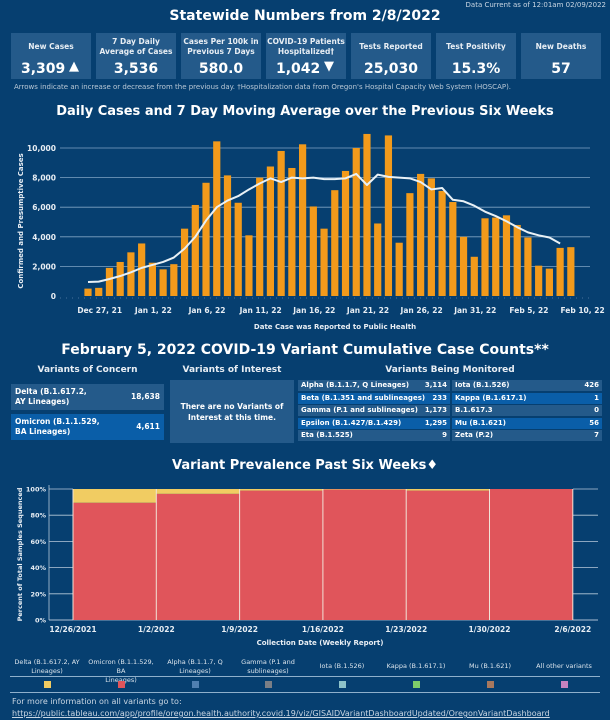  I want to click on monitored-row: Alpha (B.1.1.7, Q Lineages) 3,114, so click(374, 385).